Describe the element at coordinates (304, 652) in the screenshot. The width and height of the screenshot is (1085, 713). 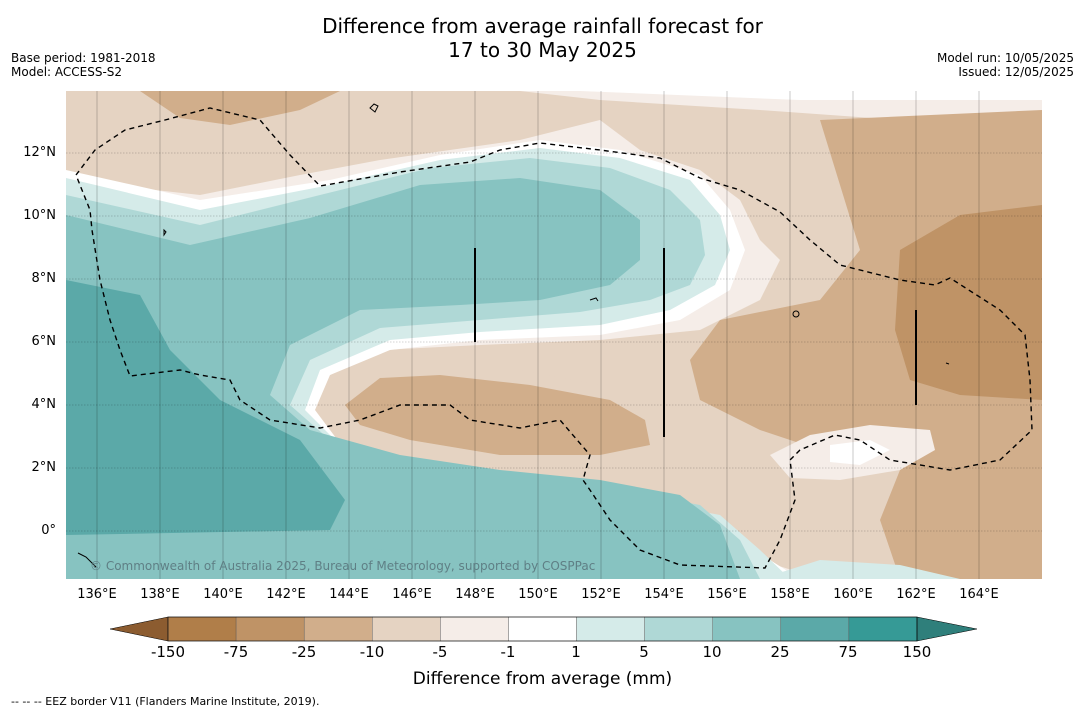
I see `colorbar-tick: -25` at that location.